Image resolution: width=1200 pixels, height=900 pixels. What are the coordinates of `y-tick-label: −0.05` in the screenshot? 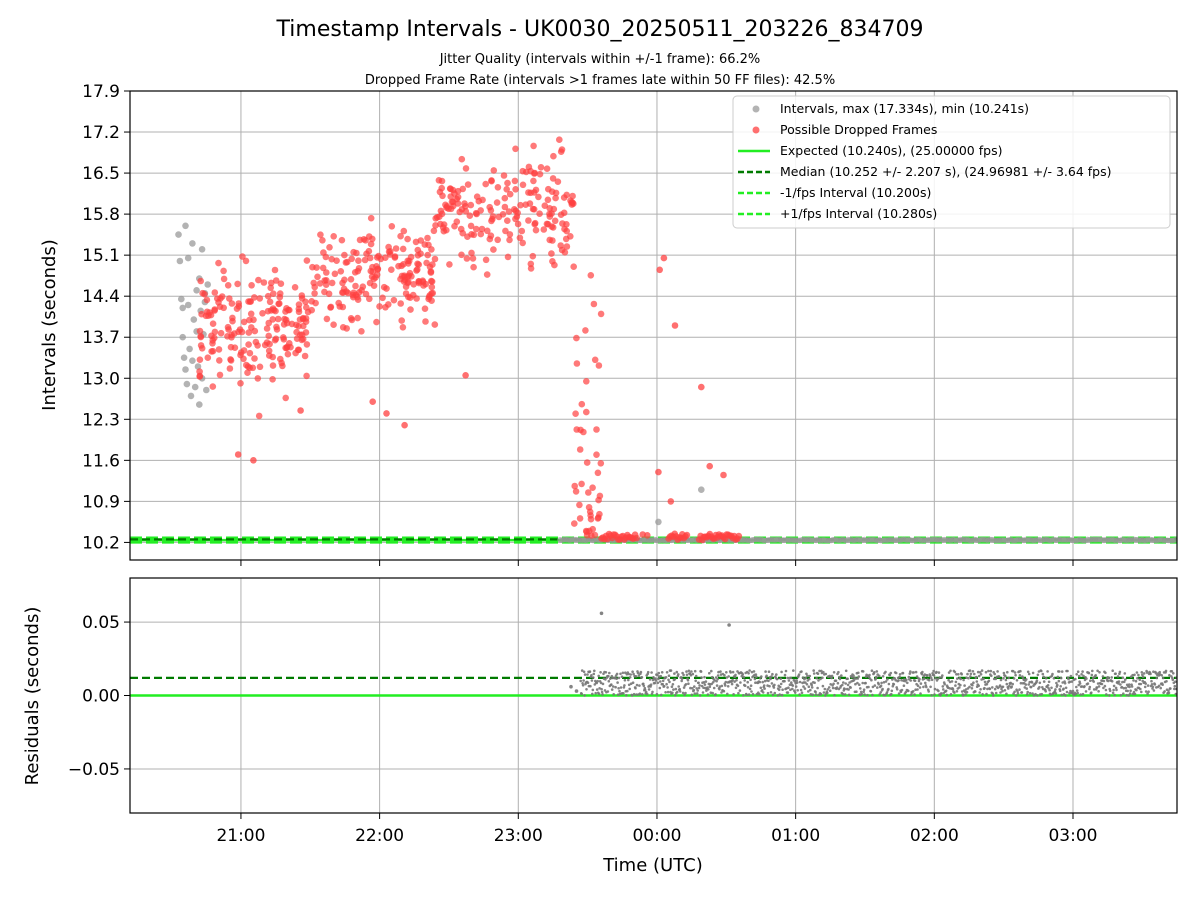 It's located at (94, 770).